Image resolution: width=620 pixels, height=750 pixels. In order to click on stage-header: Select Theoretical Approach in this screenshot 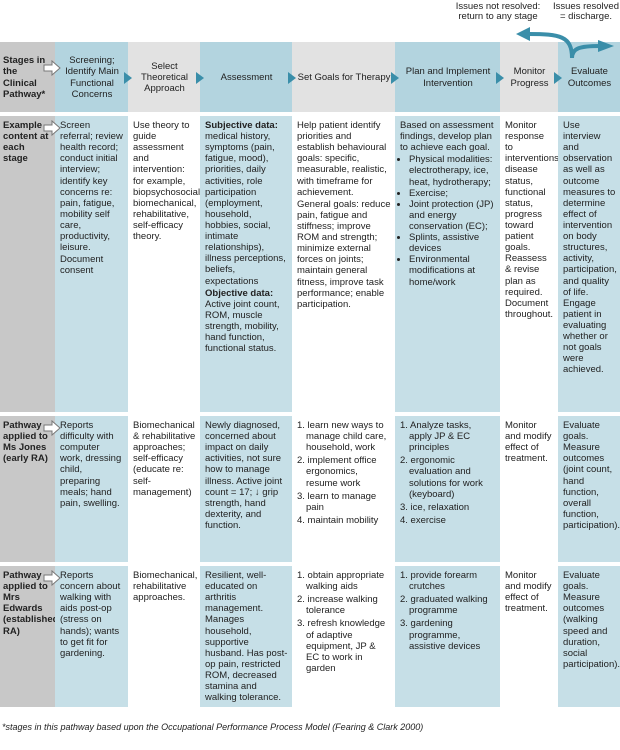, I will do `click(166, 79)`.